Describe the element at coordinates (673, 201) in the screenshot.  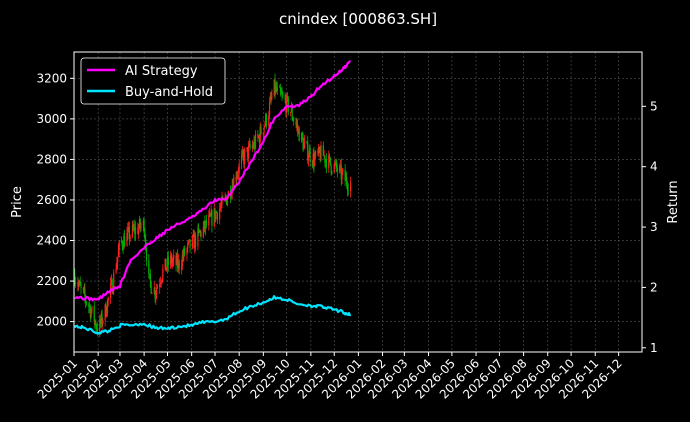
I see `y2-axis-label: Return` at that location.